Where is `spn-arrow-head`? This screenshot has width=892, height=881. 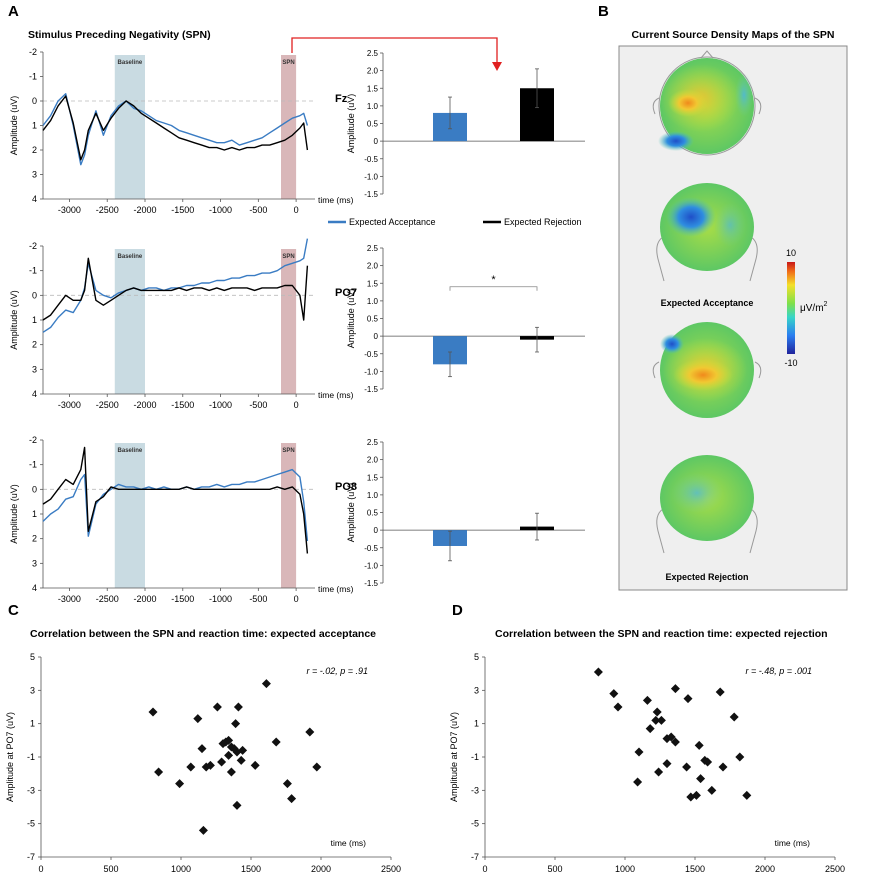 spn-arrow-head is located at coordinates (497, 66).